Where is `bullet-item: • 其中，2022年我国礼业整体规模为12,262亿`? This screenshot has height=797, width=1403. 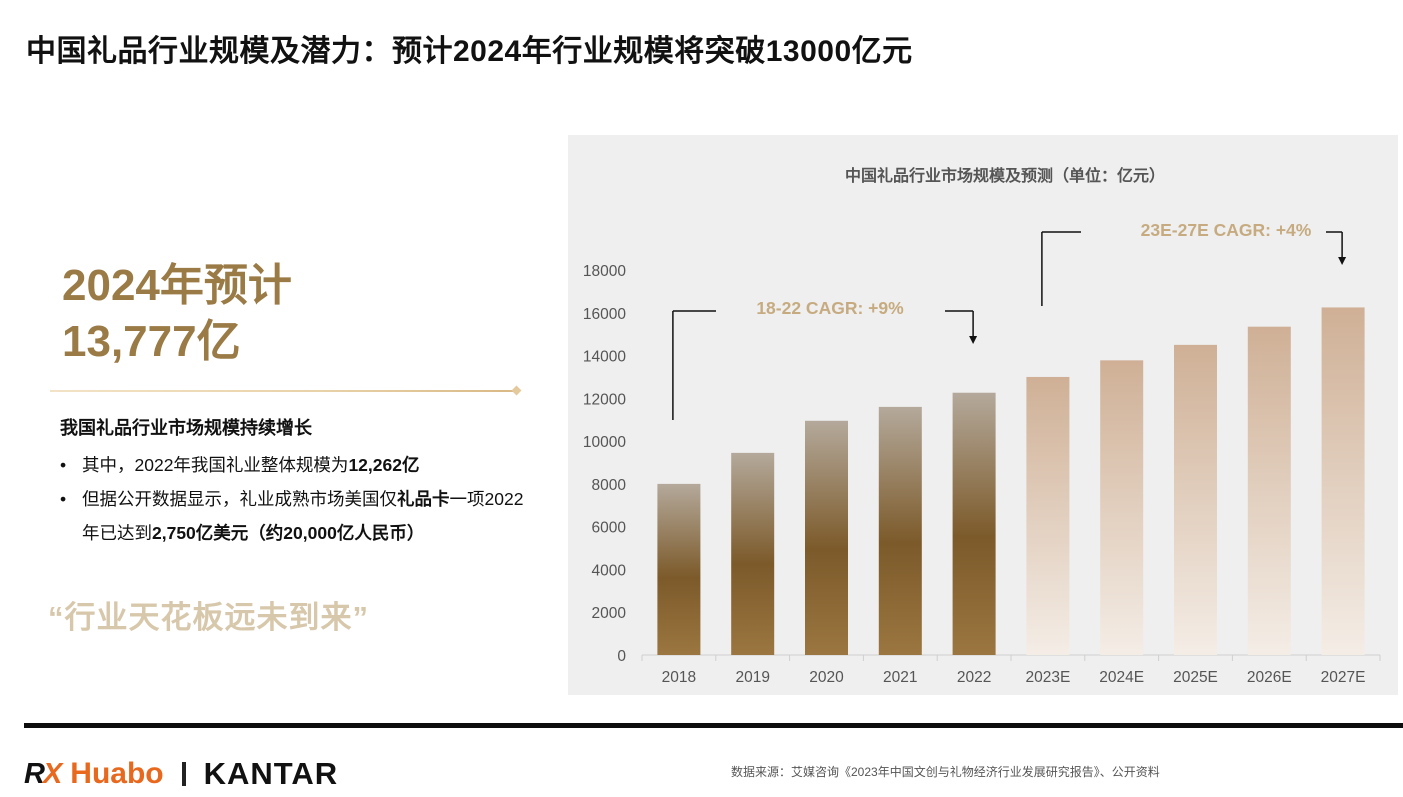
bullet-item: • 其中，2022年我国礼业整体规模为12,262亿 is located at coordinates (295, 465).